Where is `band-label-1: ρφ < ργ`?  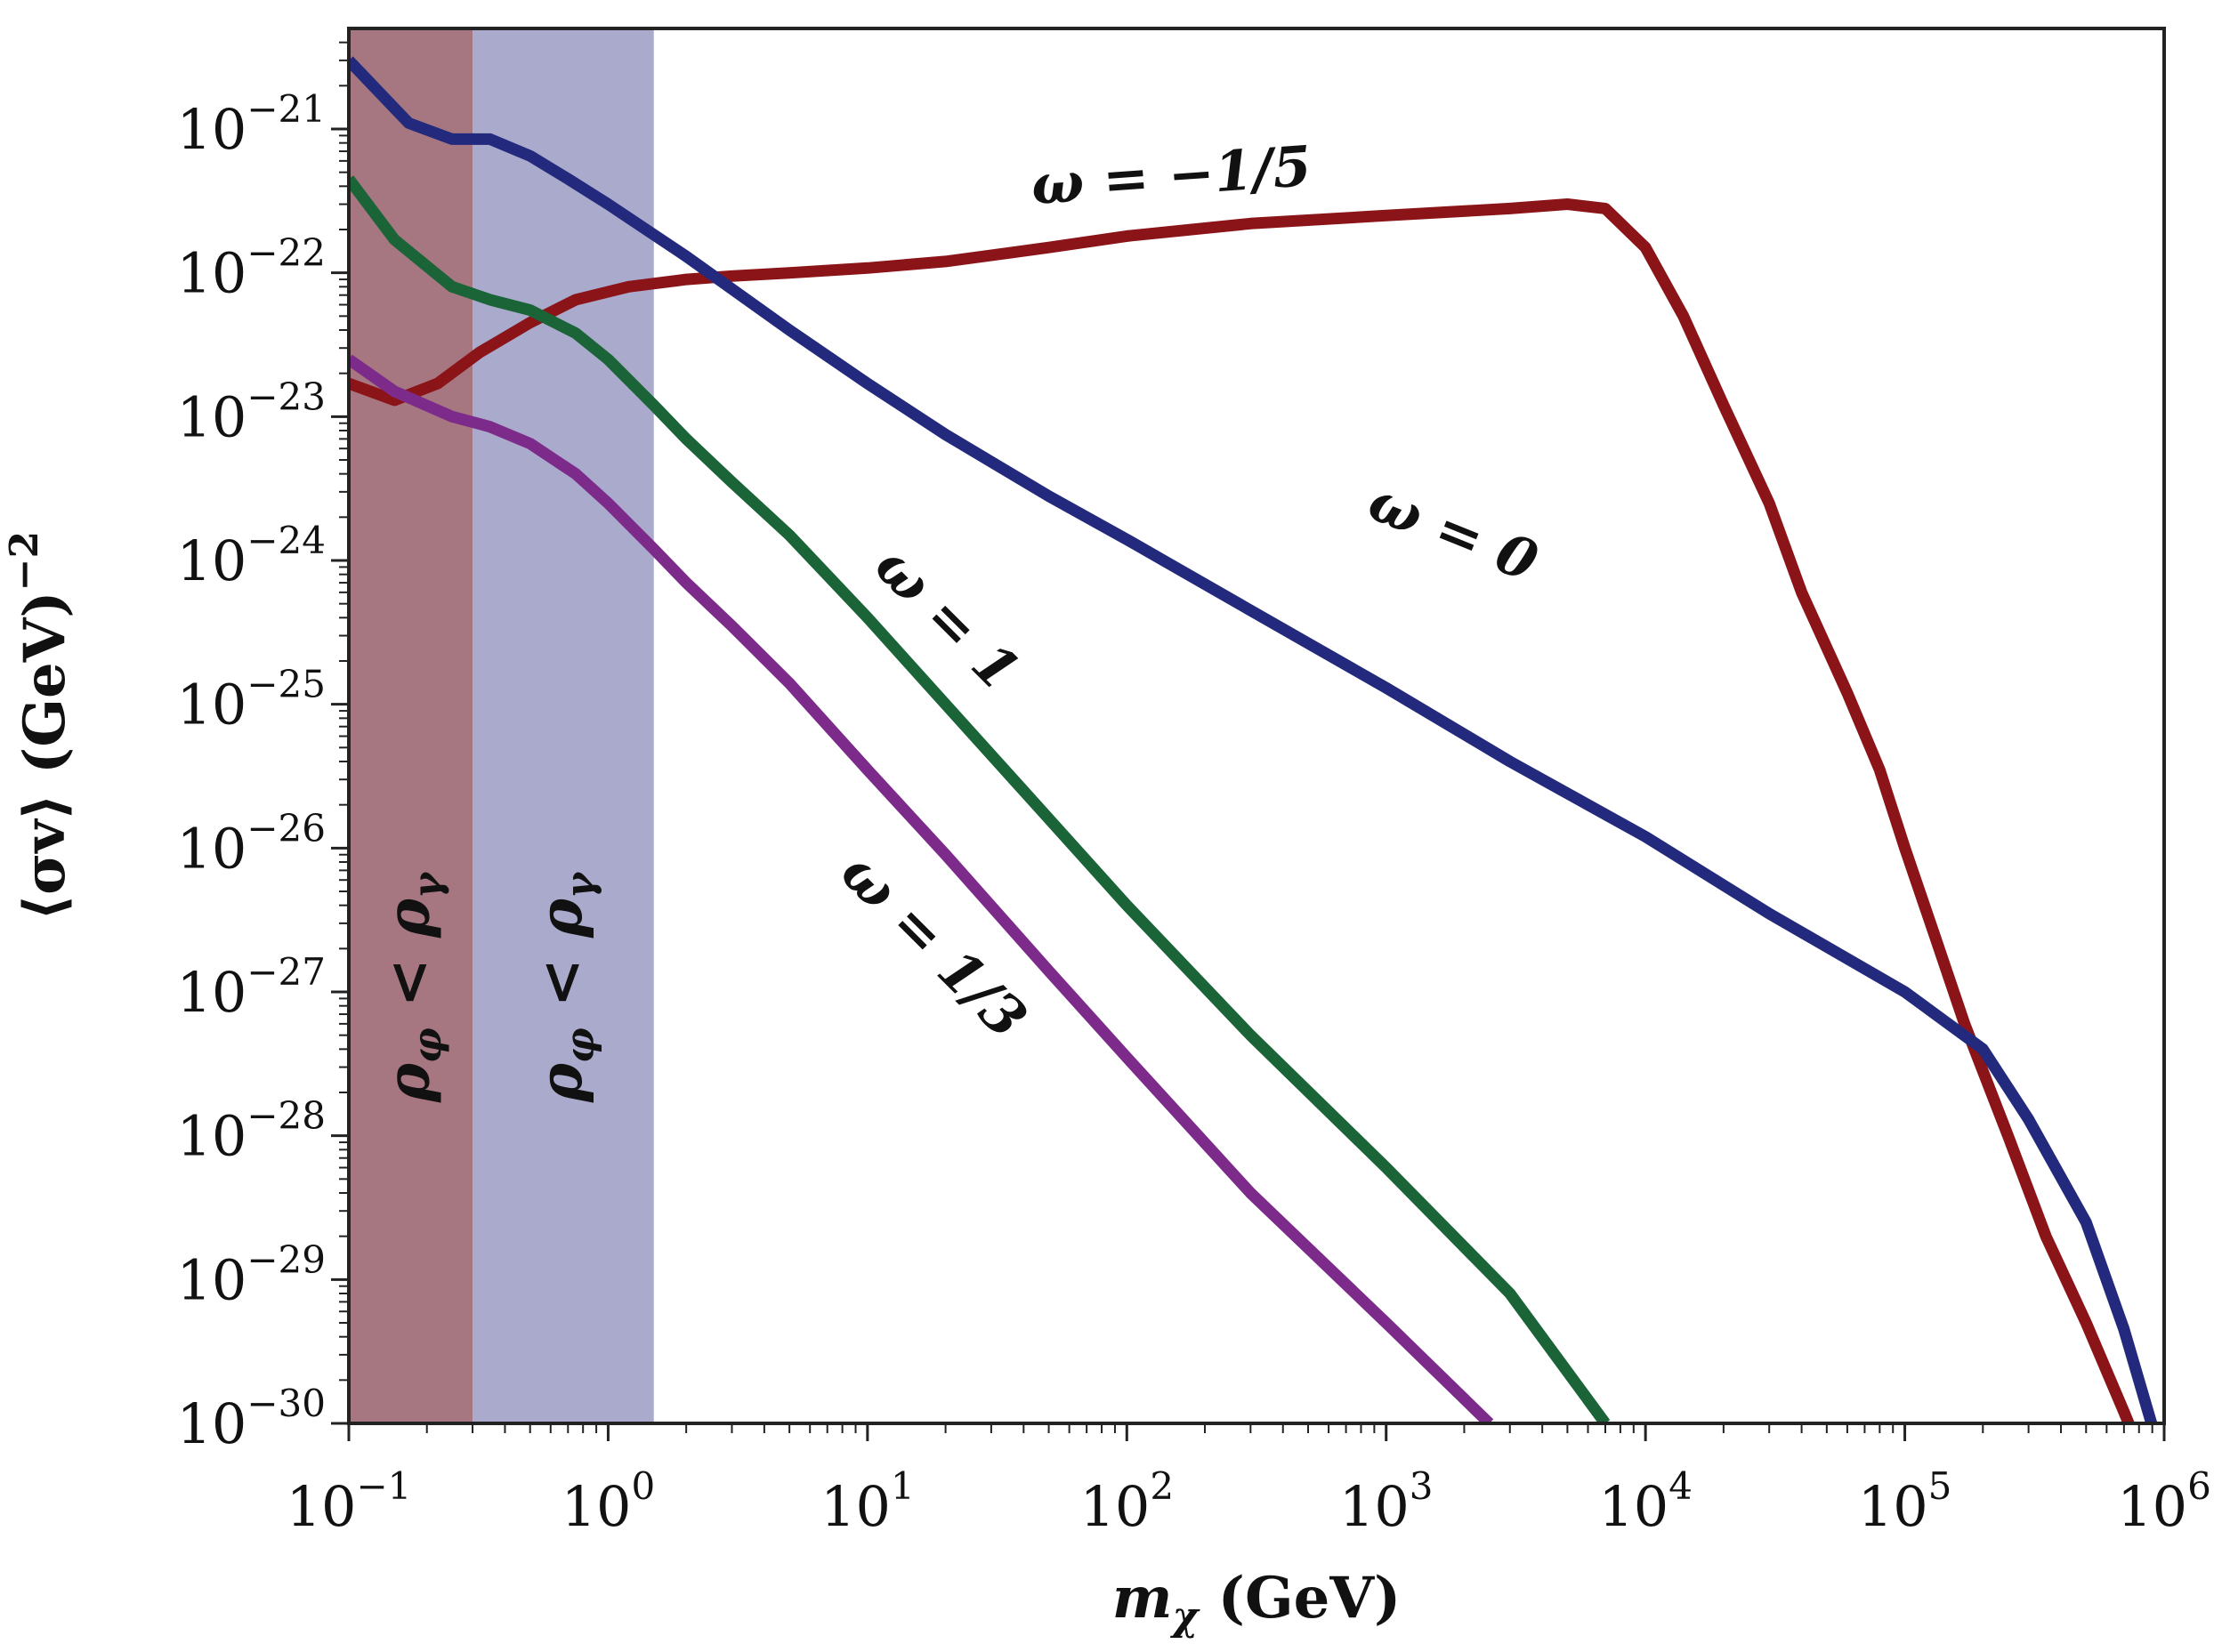 band-label-1: ρφ < ργ is located at coordinates (412, 987).